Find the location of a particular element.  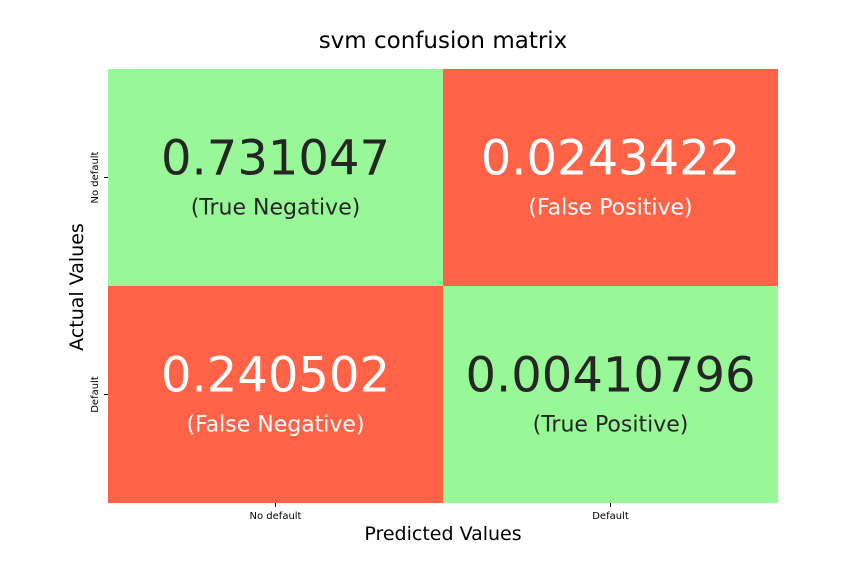

cell-label: (True Positive) is located at coordinates (611, 425).